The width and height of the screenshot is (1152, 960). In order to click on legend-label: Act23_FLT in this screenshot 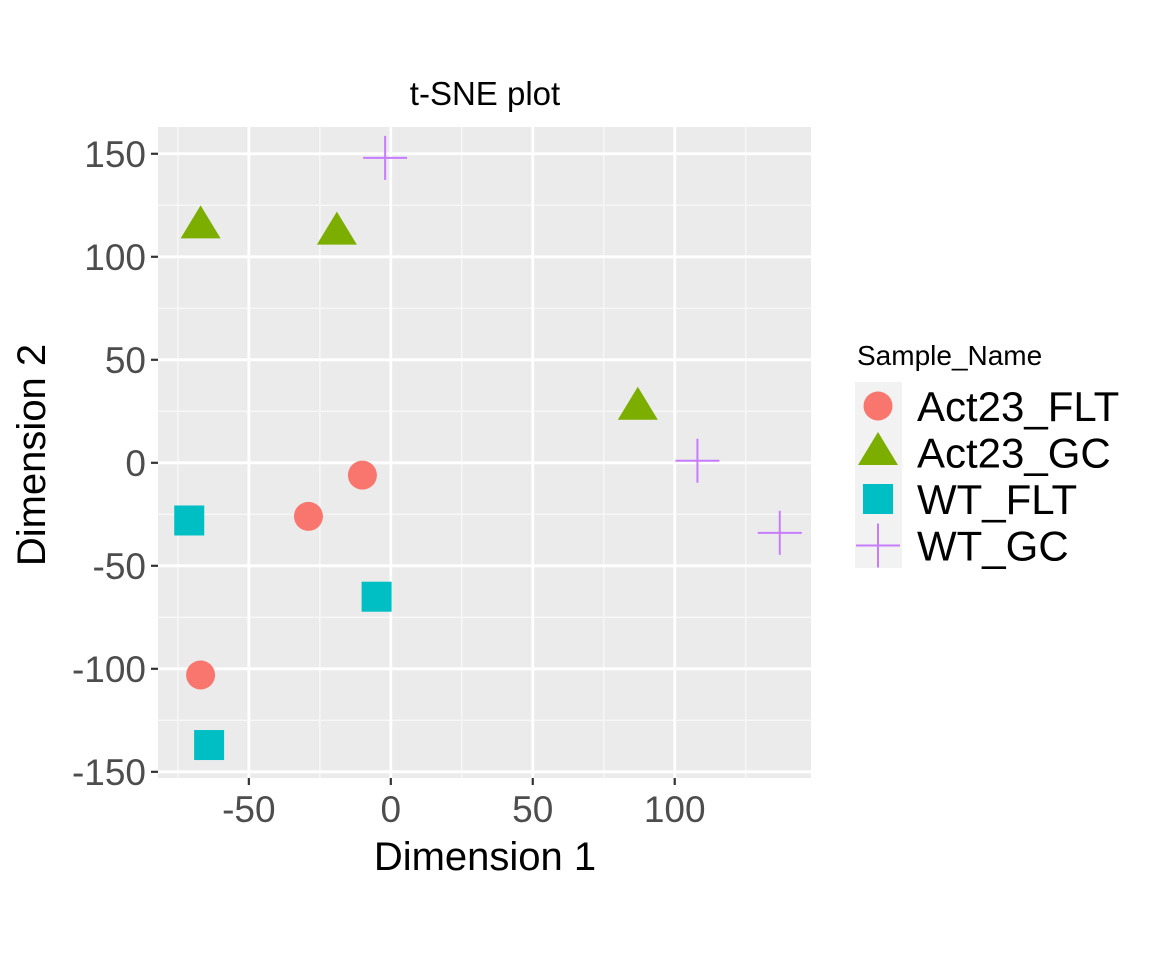, I will do `click(1018, 406)`.